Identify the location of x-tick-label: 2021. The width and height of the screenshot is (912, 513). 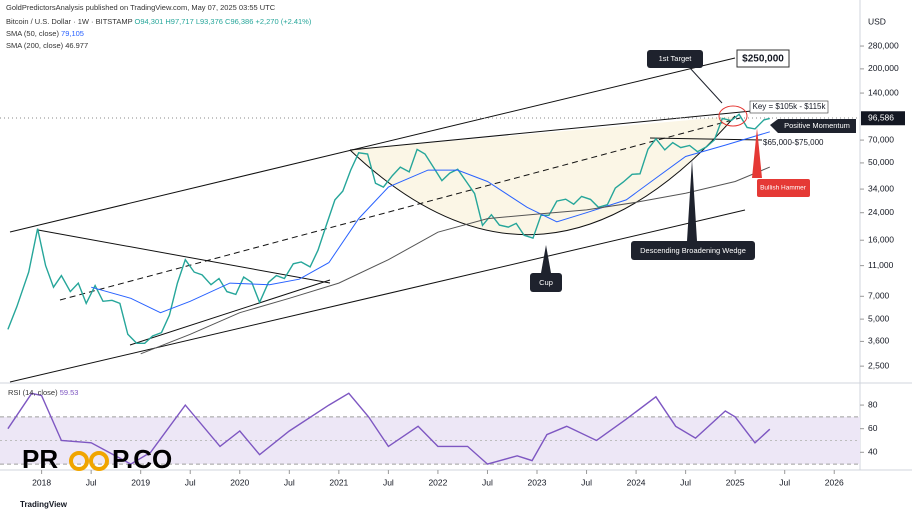
(338, 482).